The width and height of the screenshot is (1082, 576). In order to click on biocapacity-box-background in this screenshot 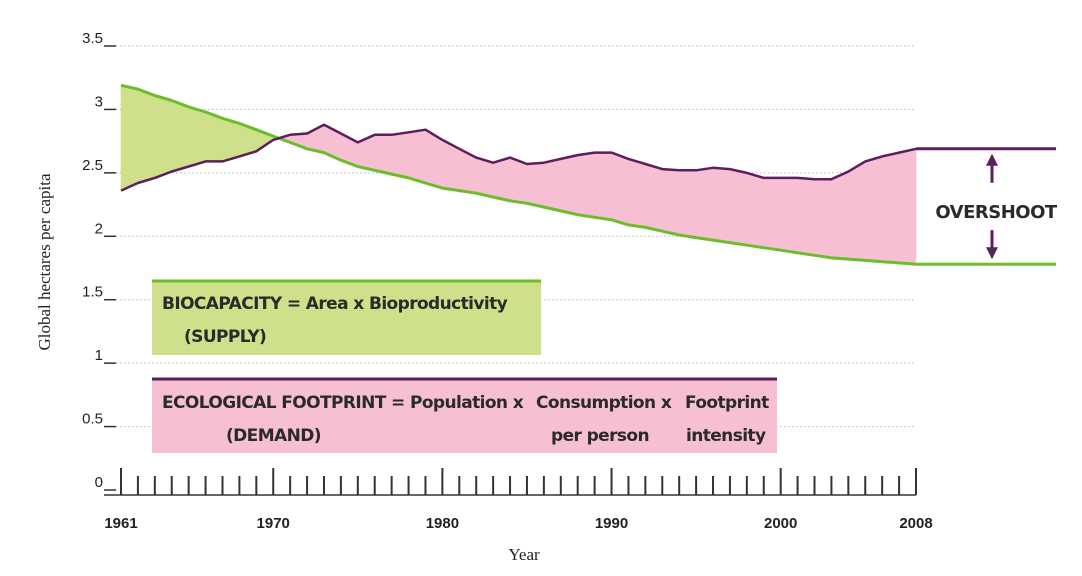, I will do `click(346, 317)`.